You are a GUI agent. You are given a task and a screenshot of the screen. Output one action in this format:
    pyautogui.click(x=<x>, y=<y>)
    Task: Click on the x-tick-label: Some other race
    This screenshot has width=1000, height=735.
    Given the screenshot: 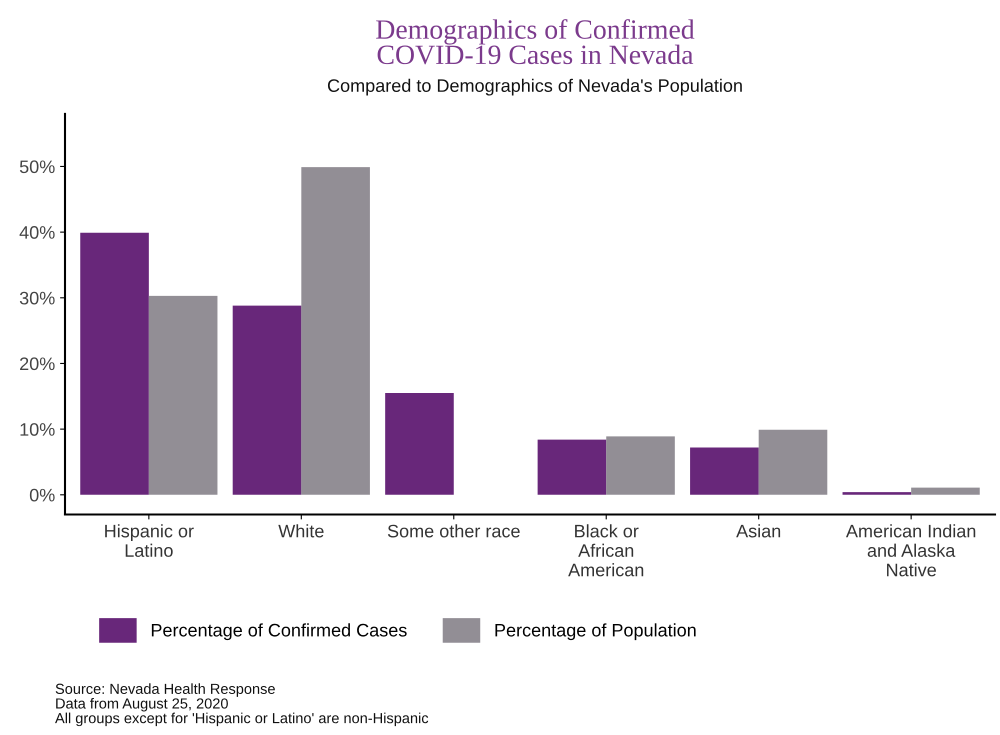 What is the action you would take?
    pyautogui.click(x=454, y=531)
    